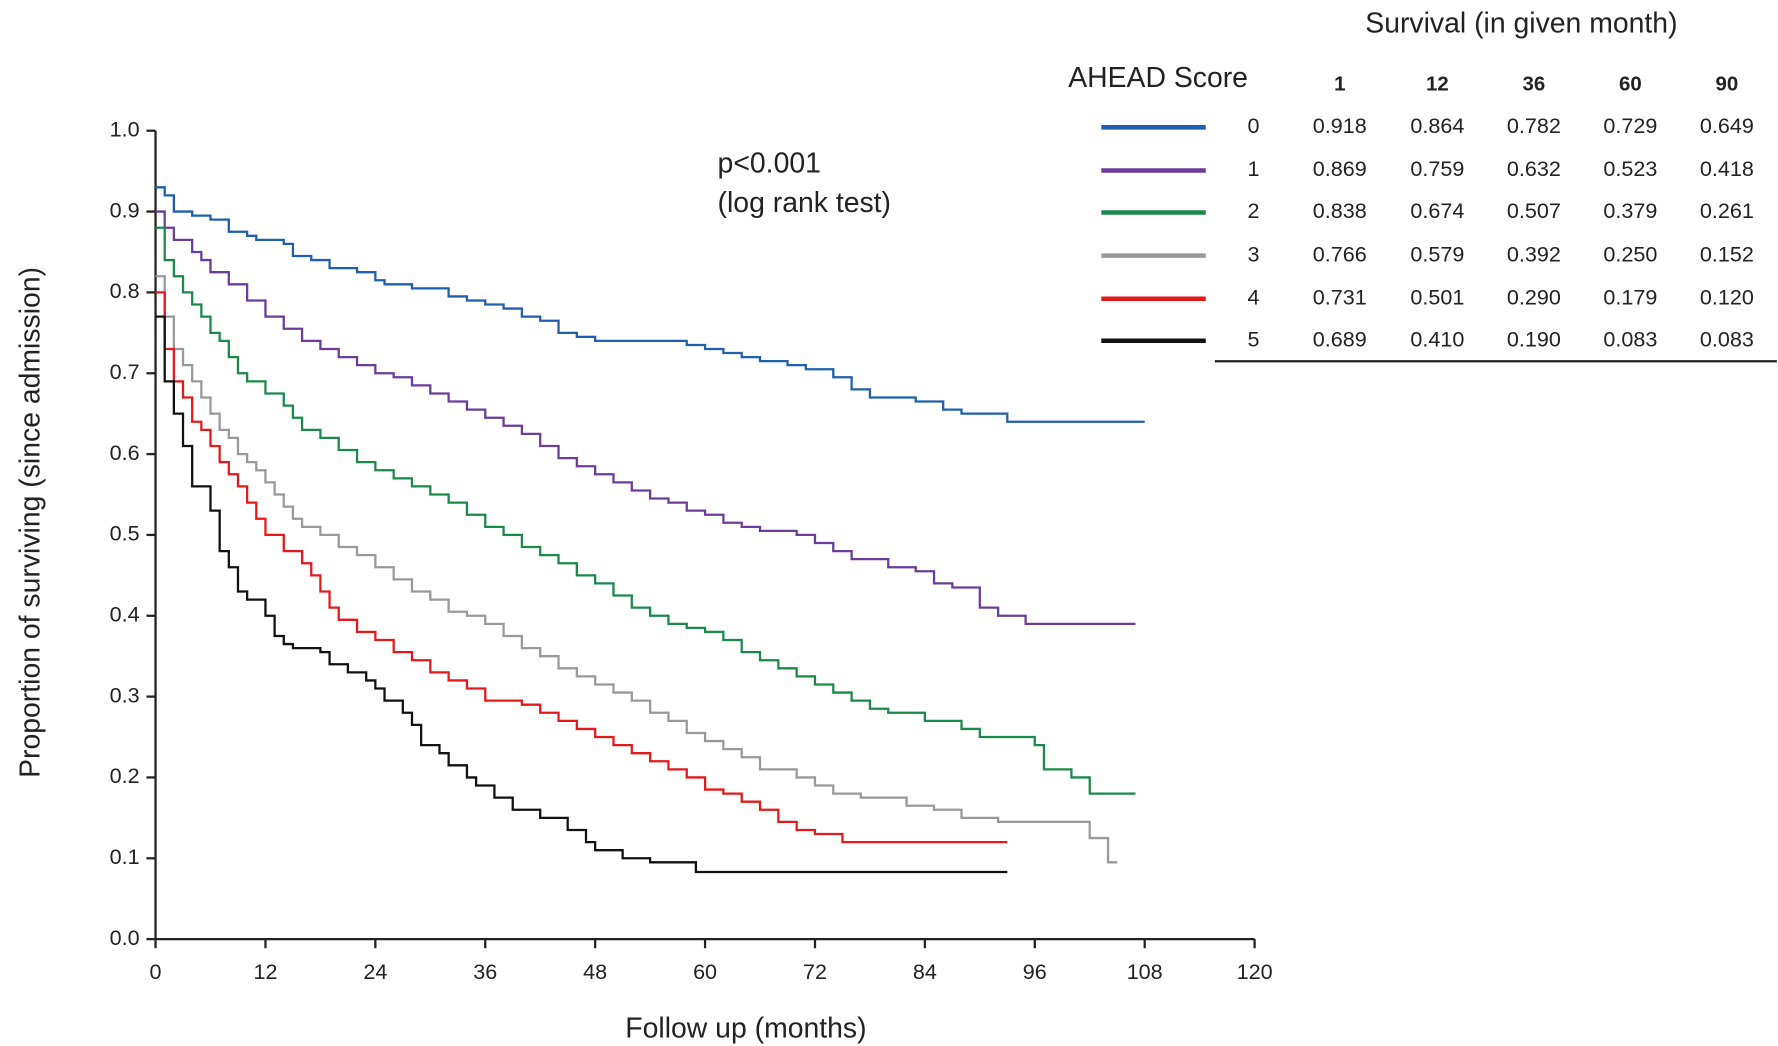 The image size is (1778, 1046). I want to click on survival-line, so click(650, 304).